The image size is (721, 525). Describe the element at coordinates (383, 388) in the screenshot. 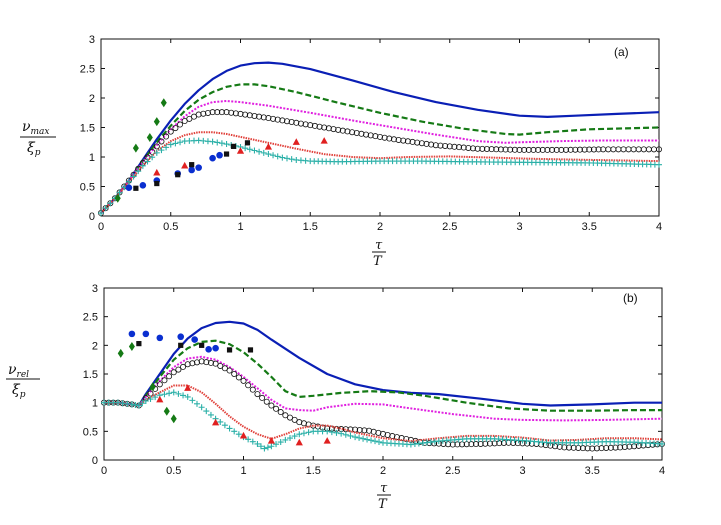

I see `panel-b-line-magenta-dashdot` at that location.